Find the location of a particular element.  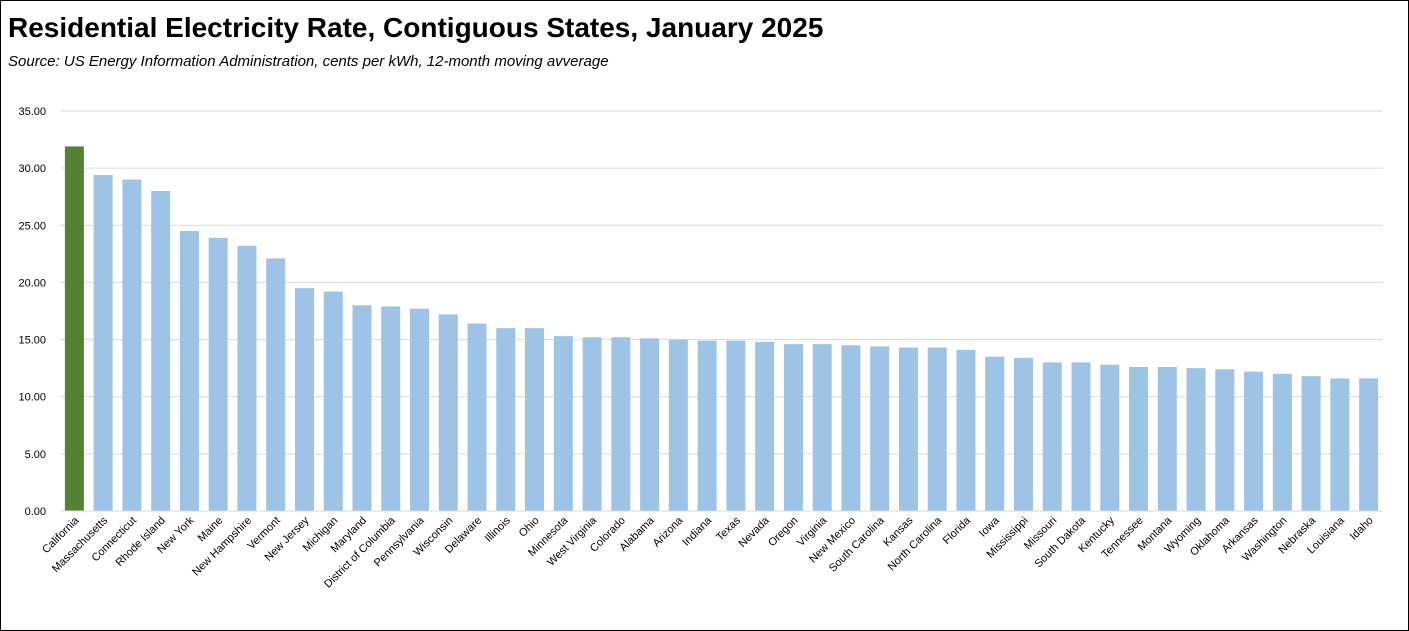

bar-nevada is located at coordinates (765, 426).